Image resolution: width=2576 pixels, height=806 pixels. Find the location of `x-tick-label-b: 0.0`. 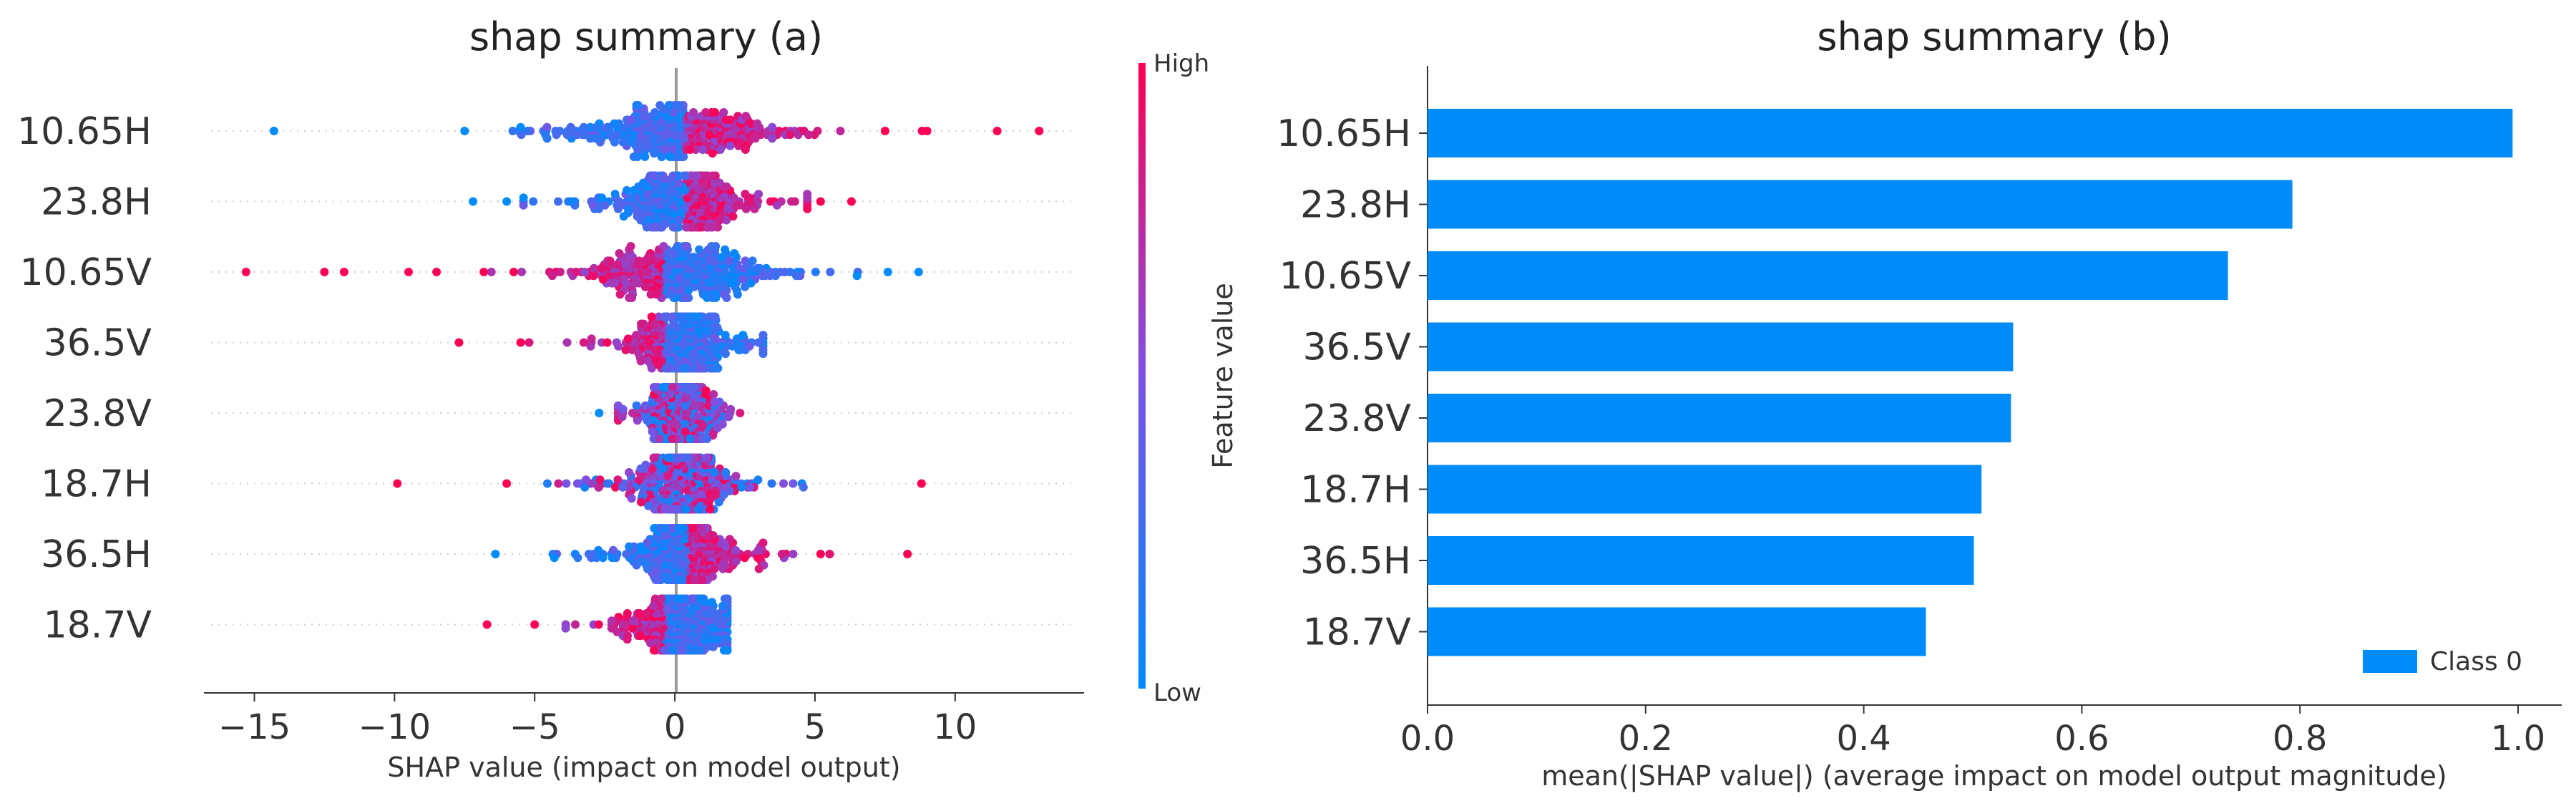

x-tick-label-b: 0.0 is located at coordinates (1427, 739).